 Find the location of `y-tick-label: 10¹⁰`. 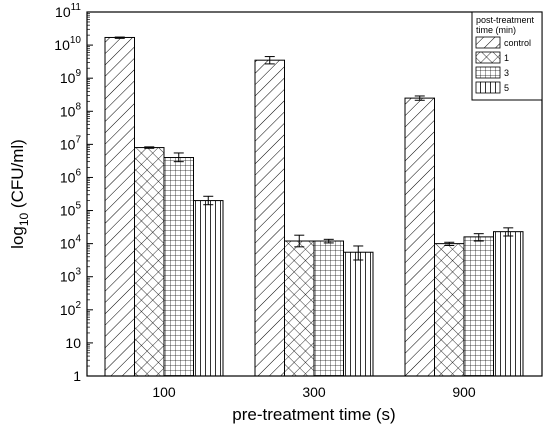

y-tick-label: 10¹⁰ is located at coordinates (67, 44).